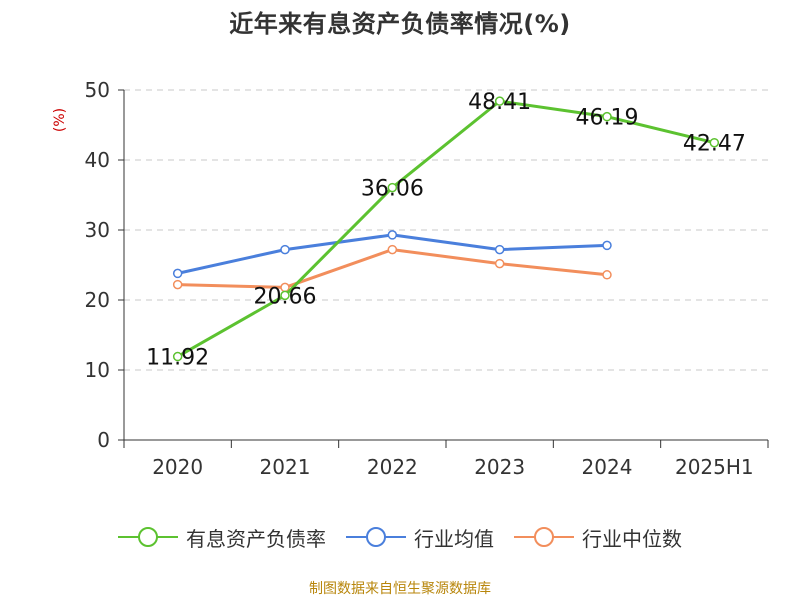 Image resolution: width=800 pixels, height=600 pixels. What do you see at coordinates (97, 90) in the screenshot?
I see `y-tick-label: 50` at bounding box center [97, 90].